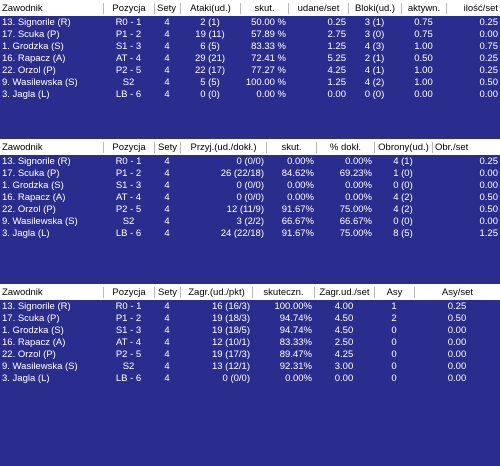  I want to click on column-header-defenses-per-set: Obr./set, so click(466, 147).